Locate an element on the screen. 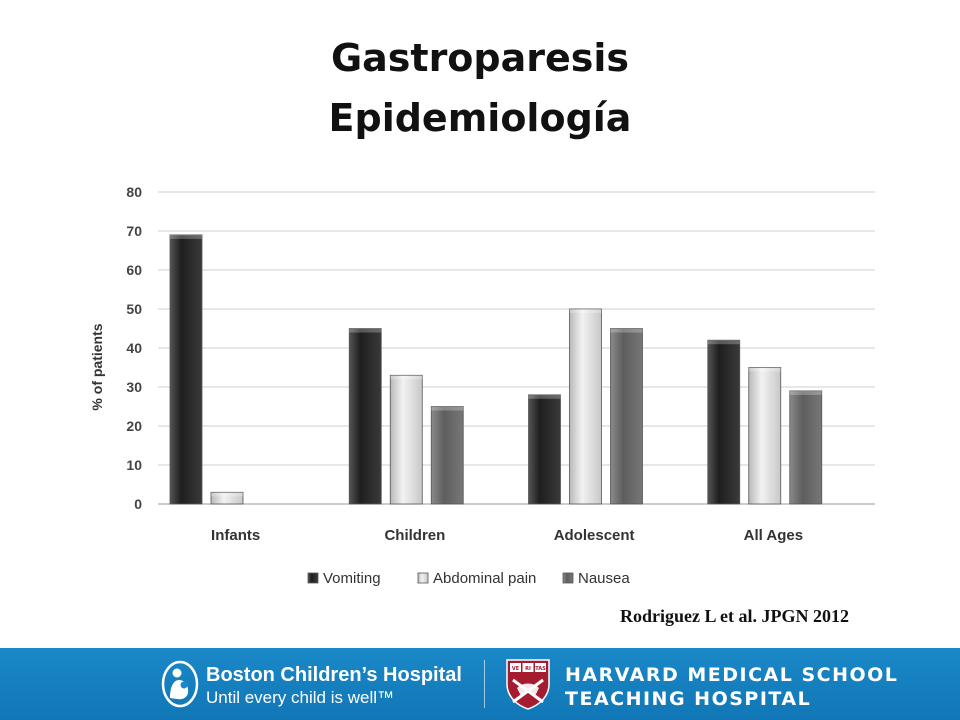 The height and width of the screenshot is (720, 960). citation: Rodriguez L et al. JPGN 2012 is located at coordinates (734, 616).